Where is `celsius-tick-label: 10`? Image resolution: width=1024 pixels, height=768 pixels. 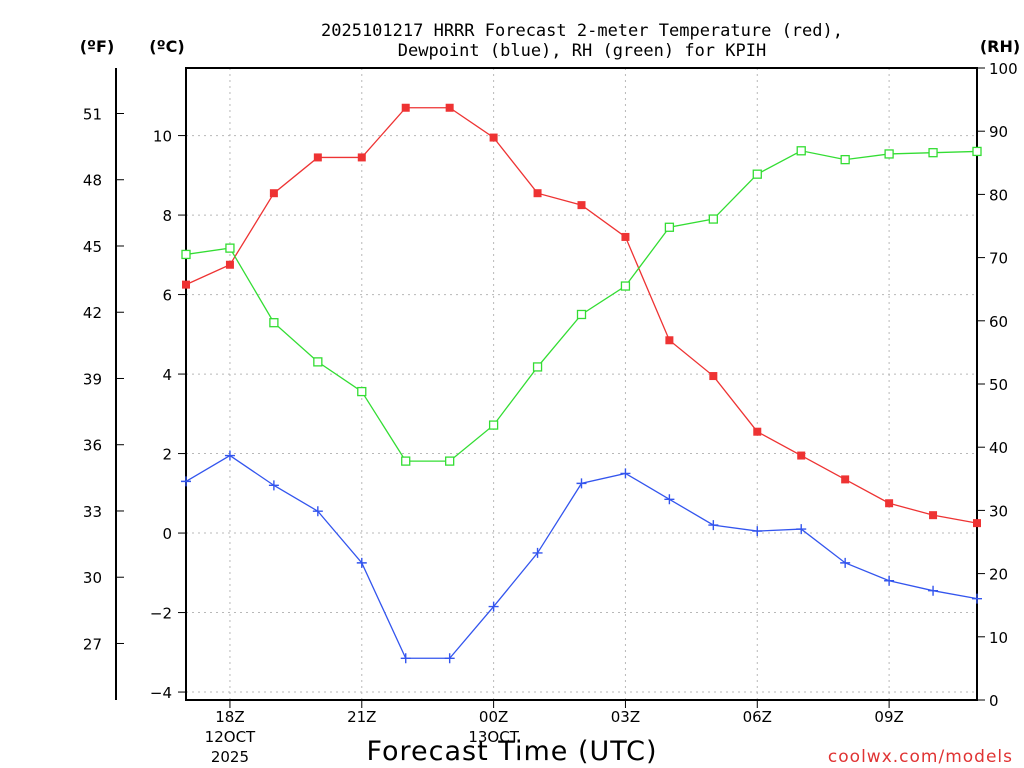
celsius-tick-label: 10 is located at coordinates (162, 137).